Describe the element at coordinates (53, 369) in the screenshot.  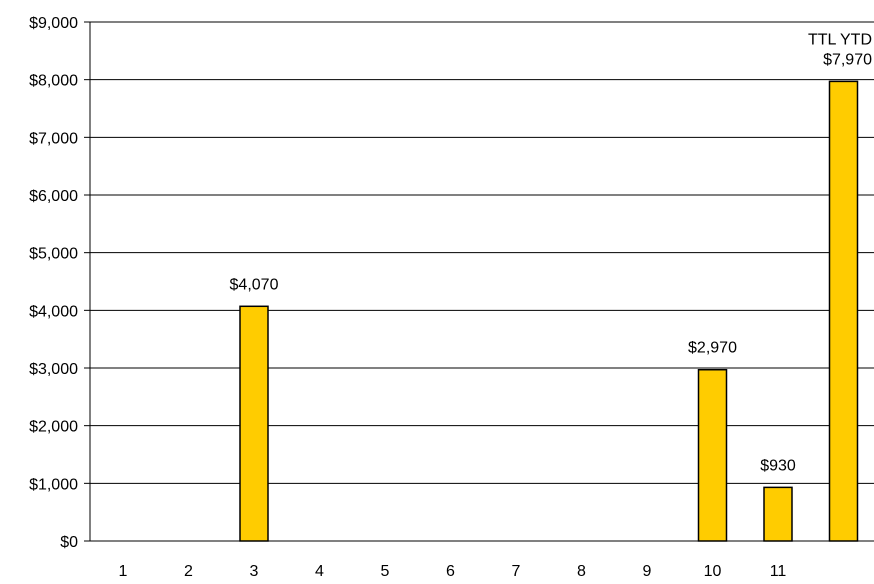
I see `y-tick-label: $3,000` at that location.